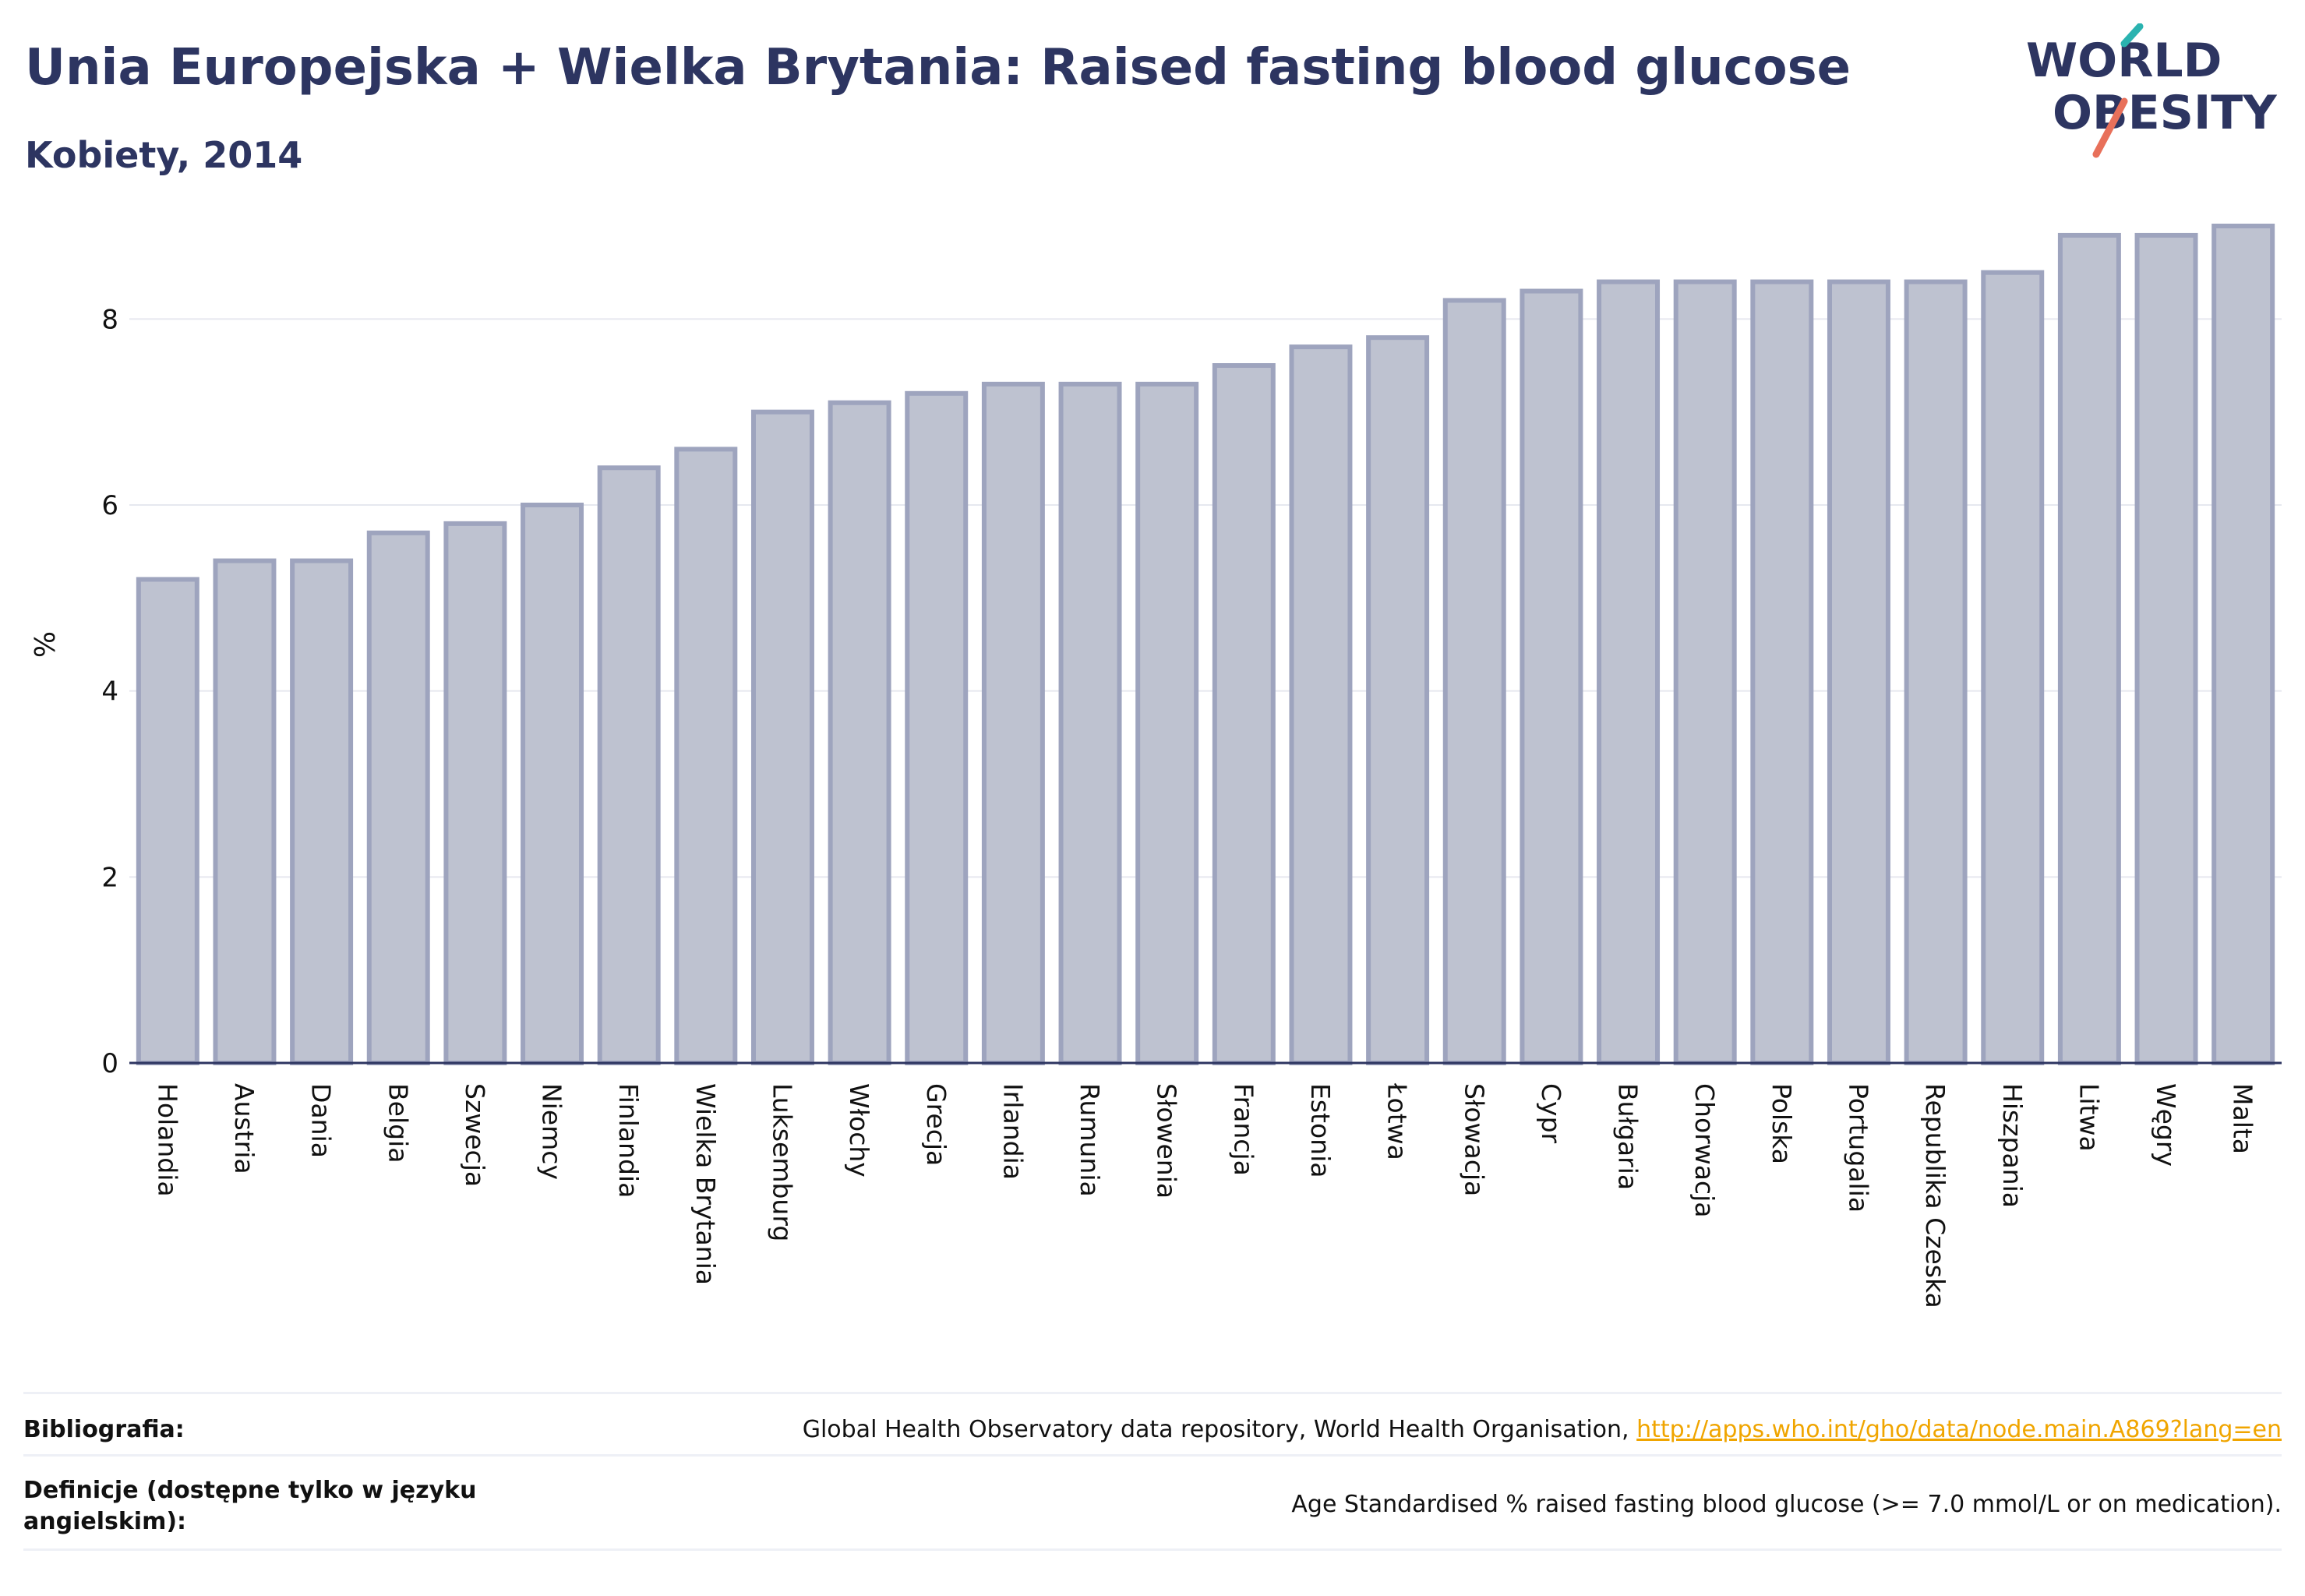 This screenshot has height=1596, width=2305. I want to click on world-obesity-logo: WORLD OBESITY, so click(2158, 93).